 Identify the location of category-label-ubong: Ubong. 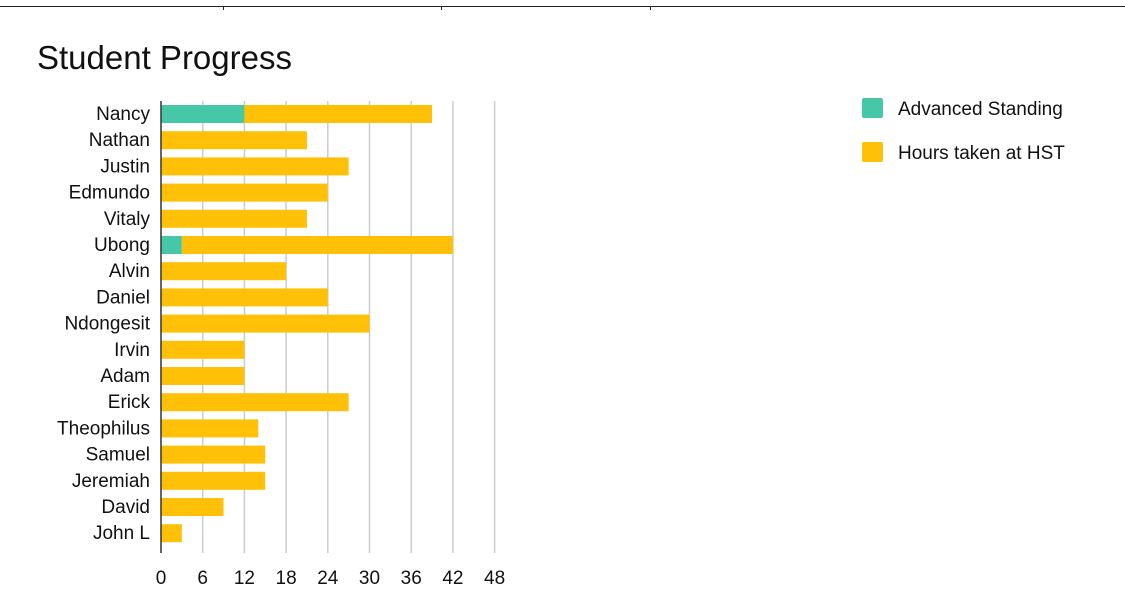
(122, 245).